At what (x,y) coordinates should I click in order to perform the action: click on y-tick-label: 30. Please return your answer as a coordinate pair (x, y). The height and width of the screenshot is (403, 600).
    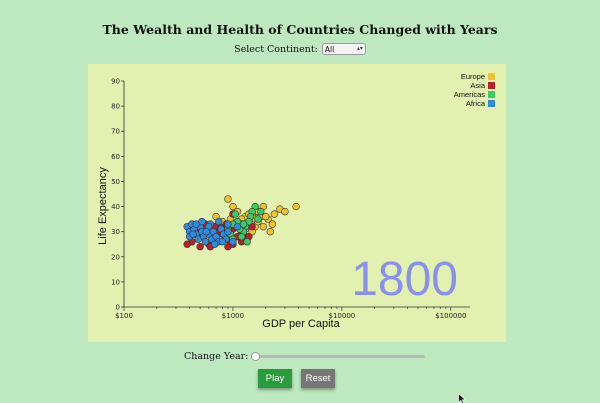
    Looking at the image, I should click on (115, 232).